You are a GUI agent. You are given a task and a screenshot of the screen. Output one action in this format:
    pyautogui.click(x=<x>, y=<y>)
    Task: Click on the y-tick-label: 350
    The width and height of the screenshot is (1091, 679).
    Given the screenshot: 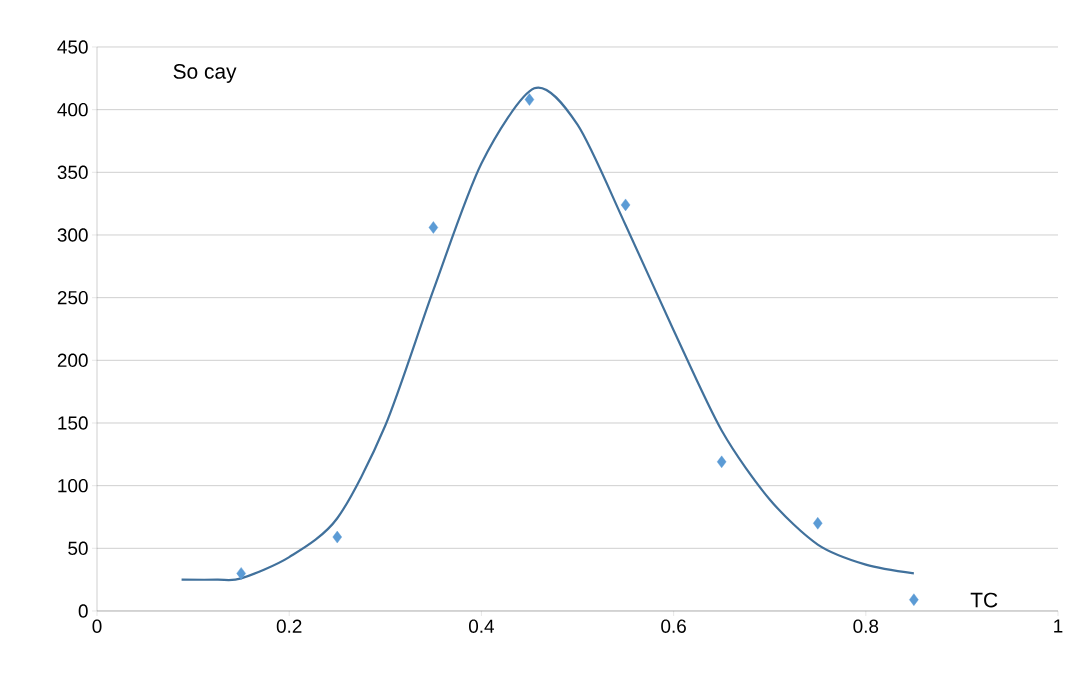 What is the action you would take?
    pyautogui.click(x=72, y=172)
    